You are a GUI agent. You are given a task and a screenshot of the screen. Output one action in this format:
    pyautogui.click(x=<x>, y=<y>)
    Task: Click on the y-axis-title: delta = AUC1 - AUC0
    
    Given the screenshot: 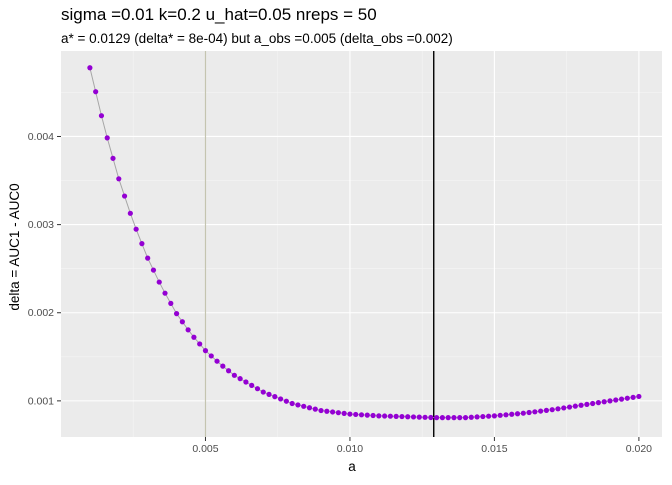 What is the action you would take?
    pyautogui.click(x=14, y=246)
    